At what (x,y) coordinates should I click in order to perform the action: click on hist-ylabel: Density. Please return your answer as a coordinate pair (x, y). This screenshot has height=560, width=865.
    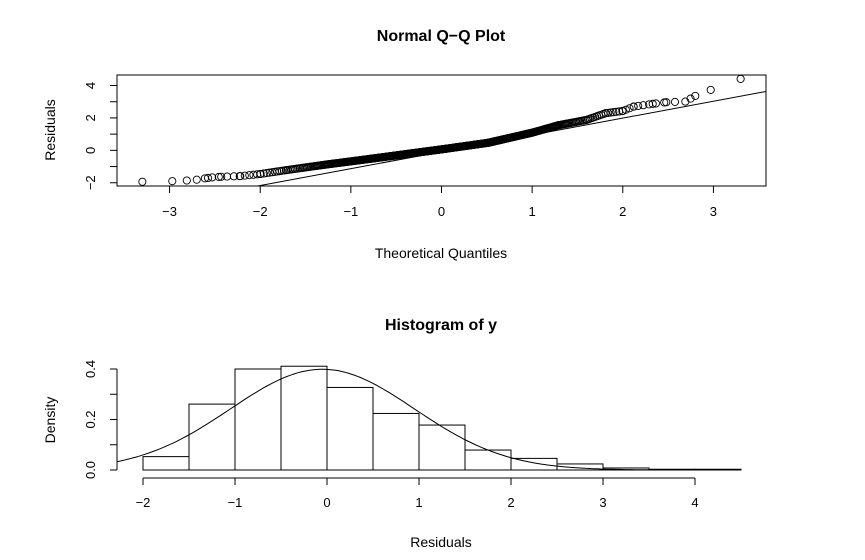
    Looking at the image, I should click on (50, 420).